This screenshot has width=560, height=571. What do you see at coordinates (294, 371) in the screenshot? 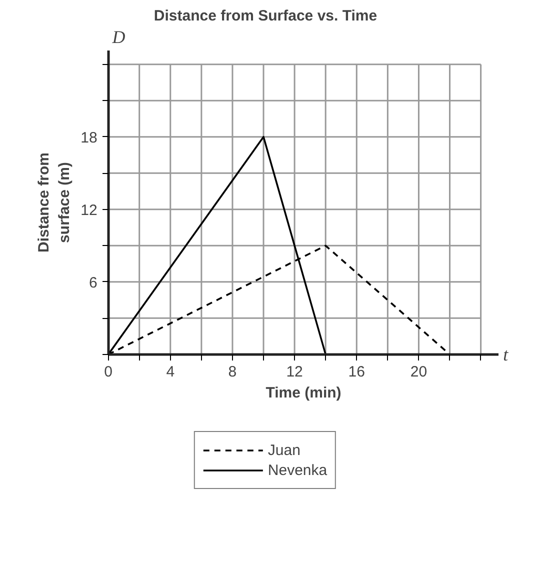
I see `x-tick-label: 12` at bounding box center [294, 371].